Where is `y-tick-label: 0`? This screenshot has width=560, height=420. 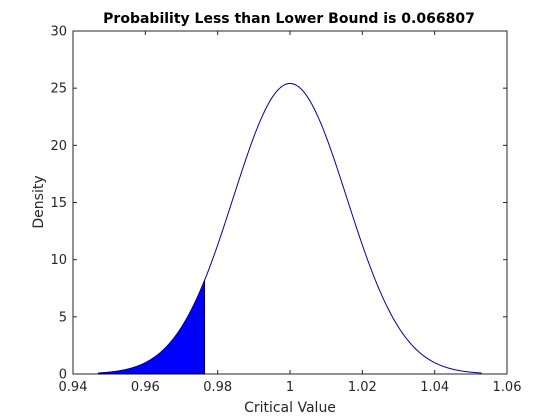
y-tick-label: 0 is located at coordinates (63, 375).